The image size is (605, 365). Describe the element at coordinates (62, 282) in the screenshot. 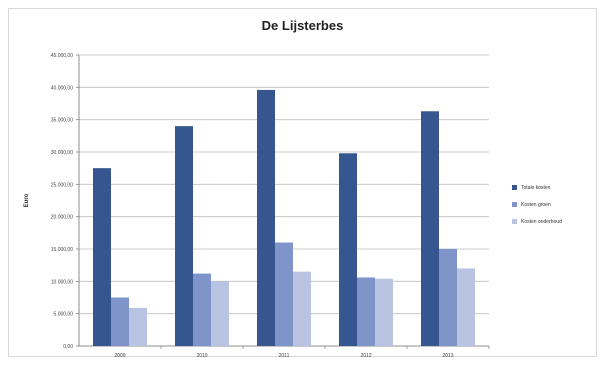

I see `y-tick-label: 10.000,00` at that location.